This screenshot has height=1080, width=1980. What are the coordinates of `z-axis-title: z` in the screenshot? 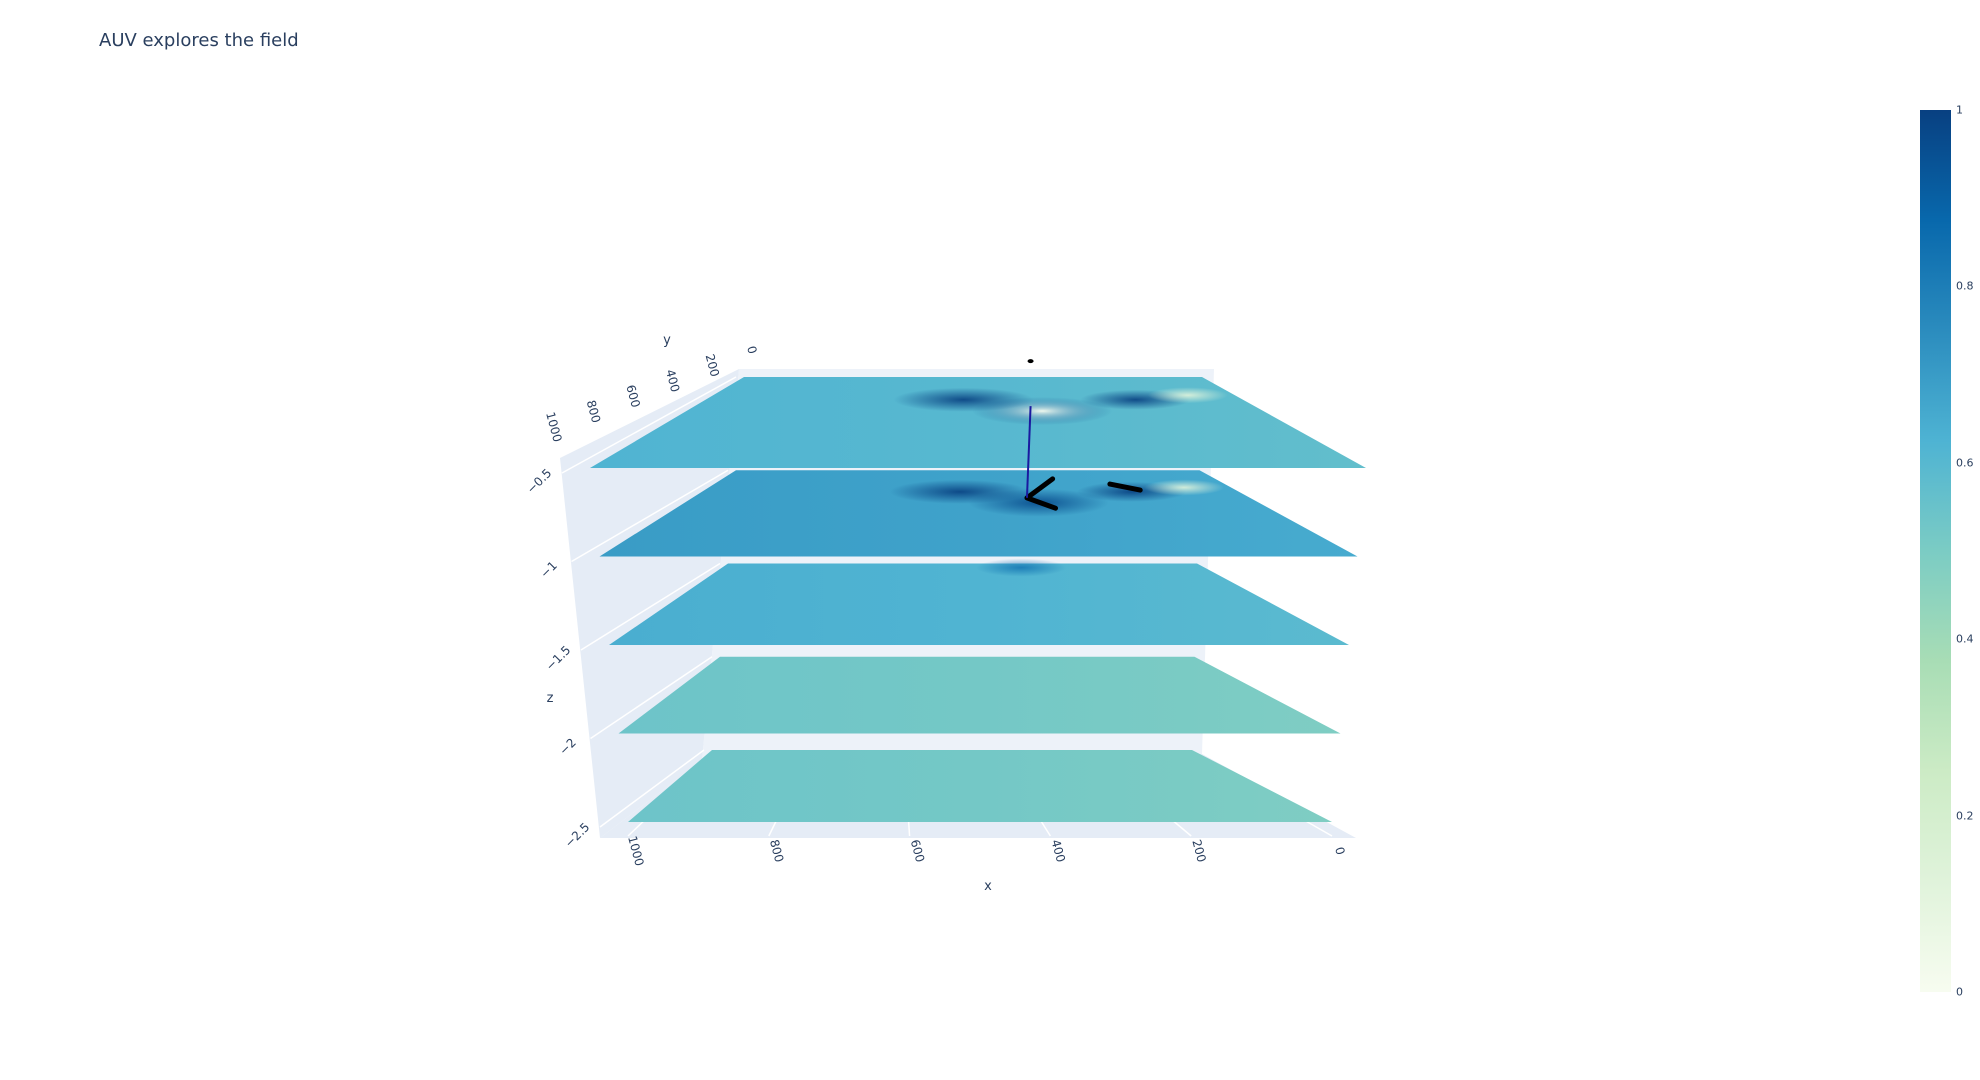 It's located at (550, 698).